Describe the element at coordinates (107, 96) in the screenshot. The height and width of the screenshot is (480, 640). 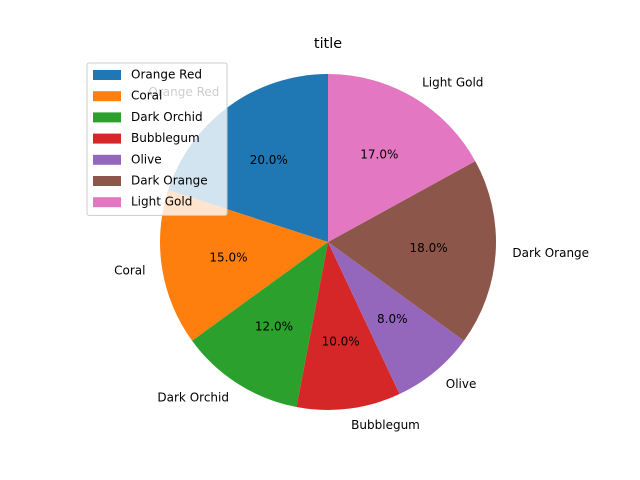
I see `legend-swatch-coral` at that location.